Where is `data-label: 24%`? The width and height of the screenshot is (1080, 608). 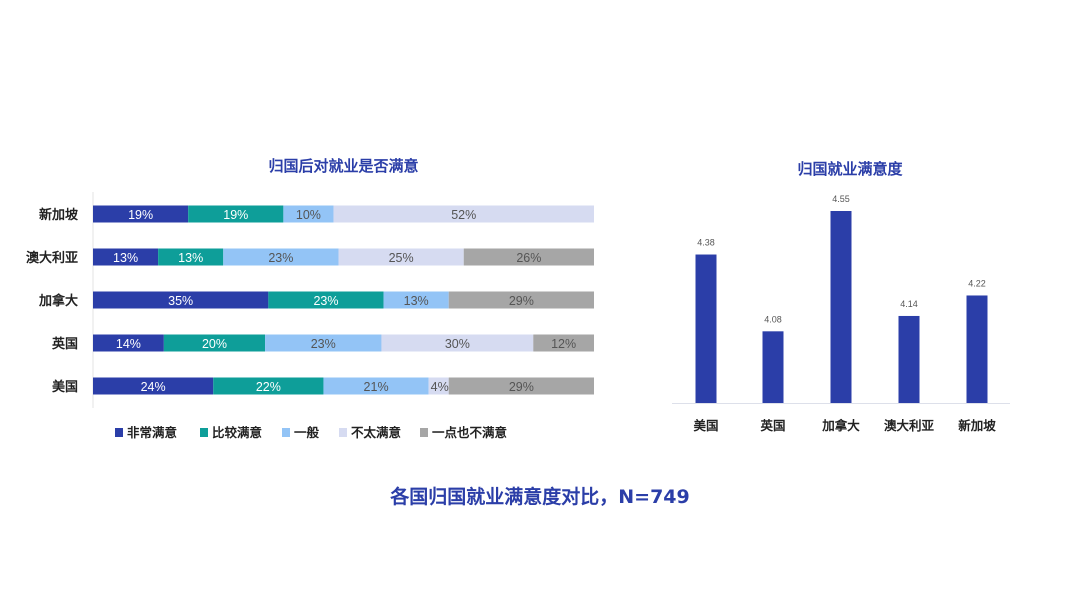 data-label: 24% is located at coordinates (153, 387).